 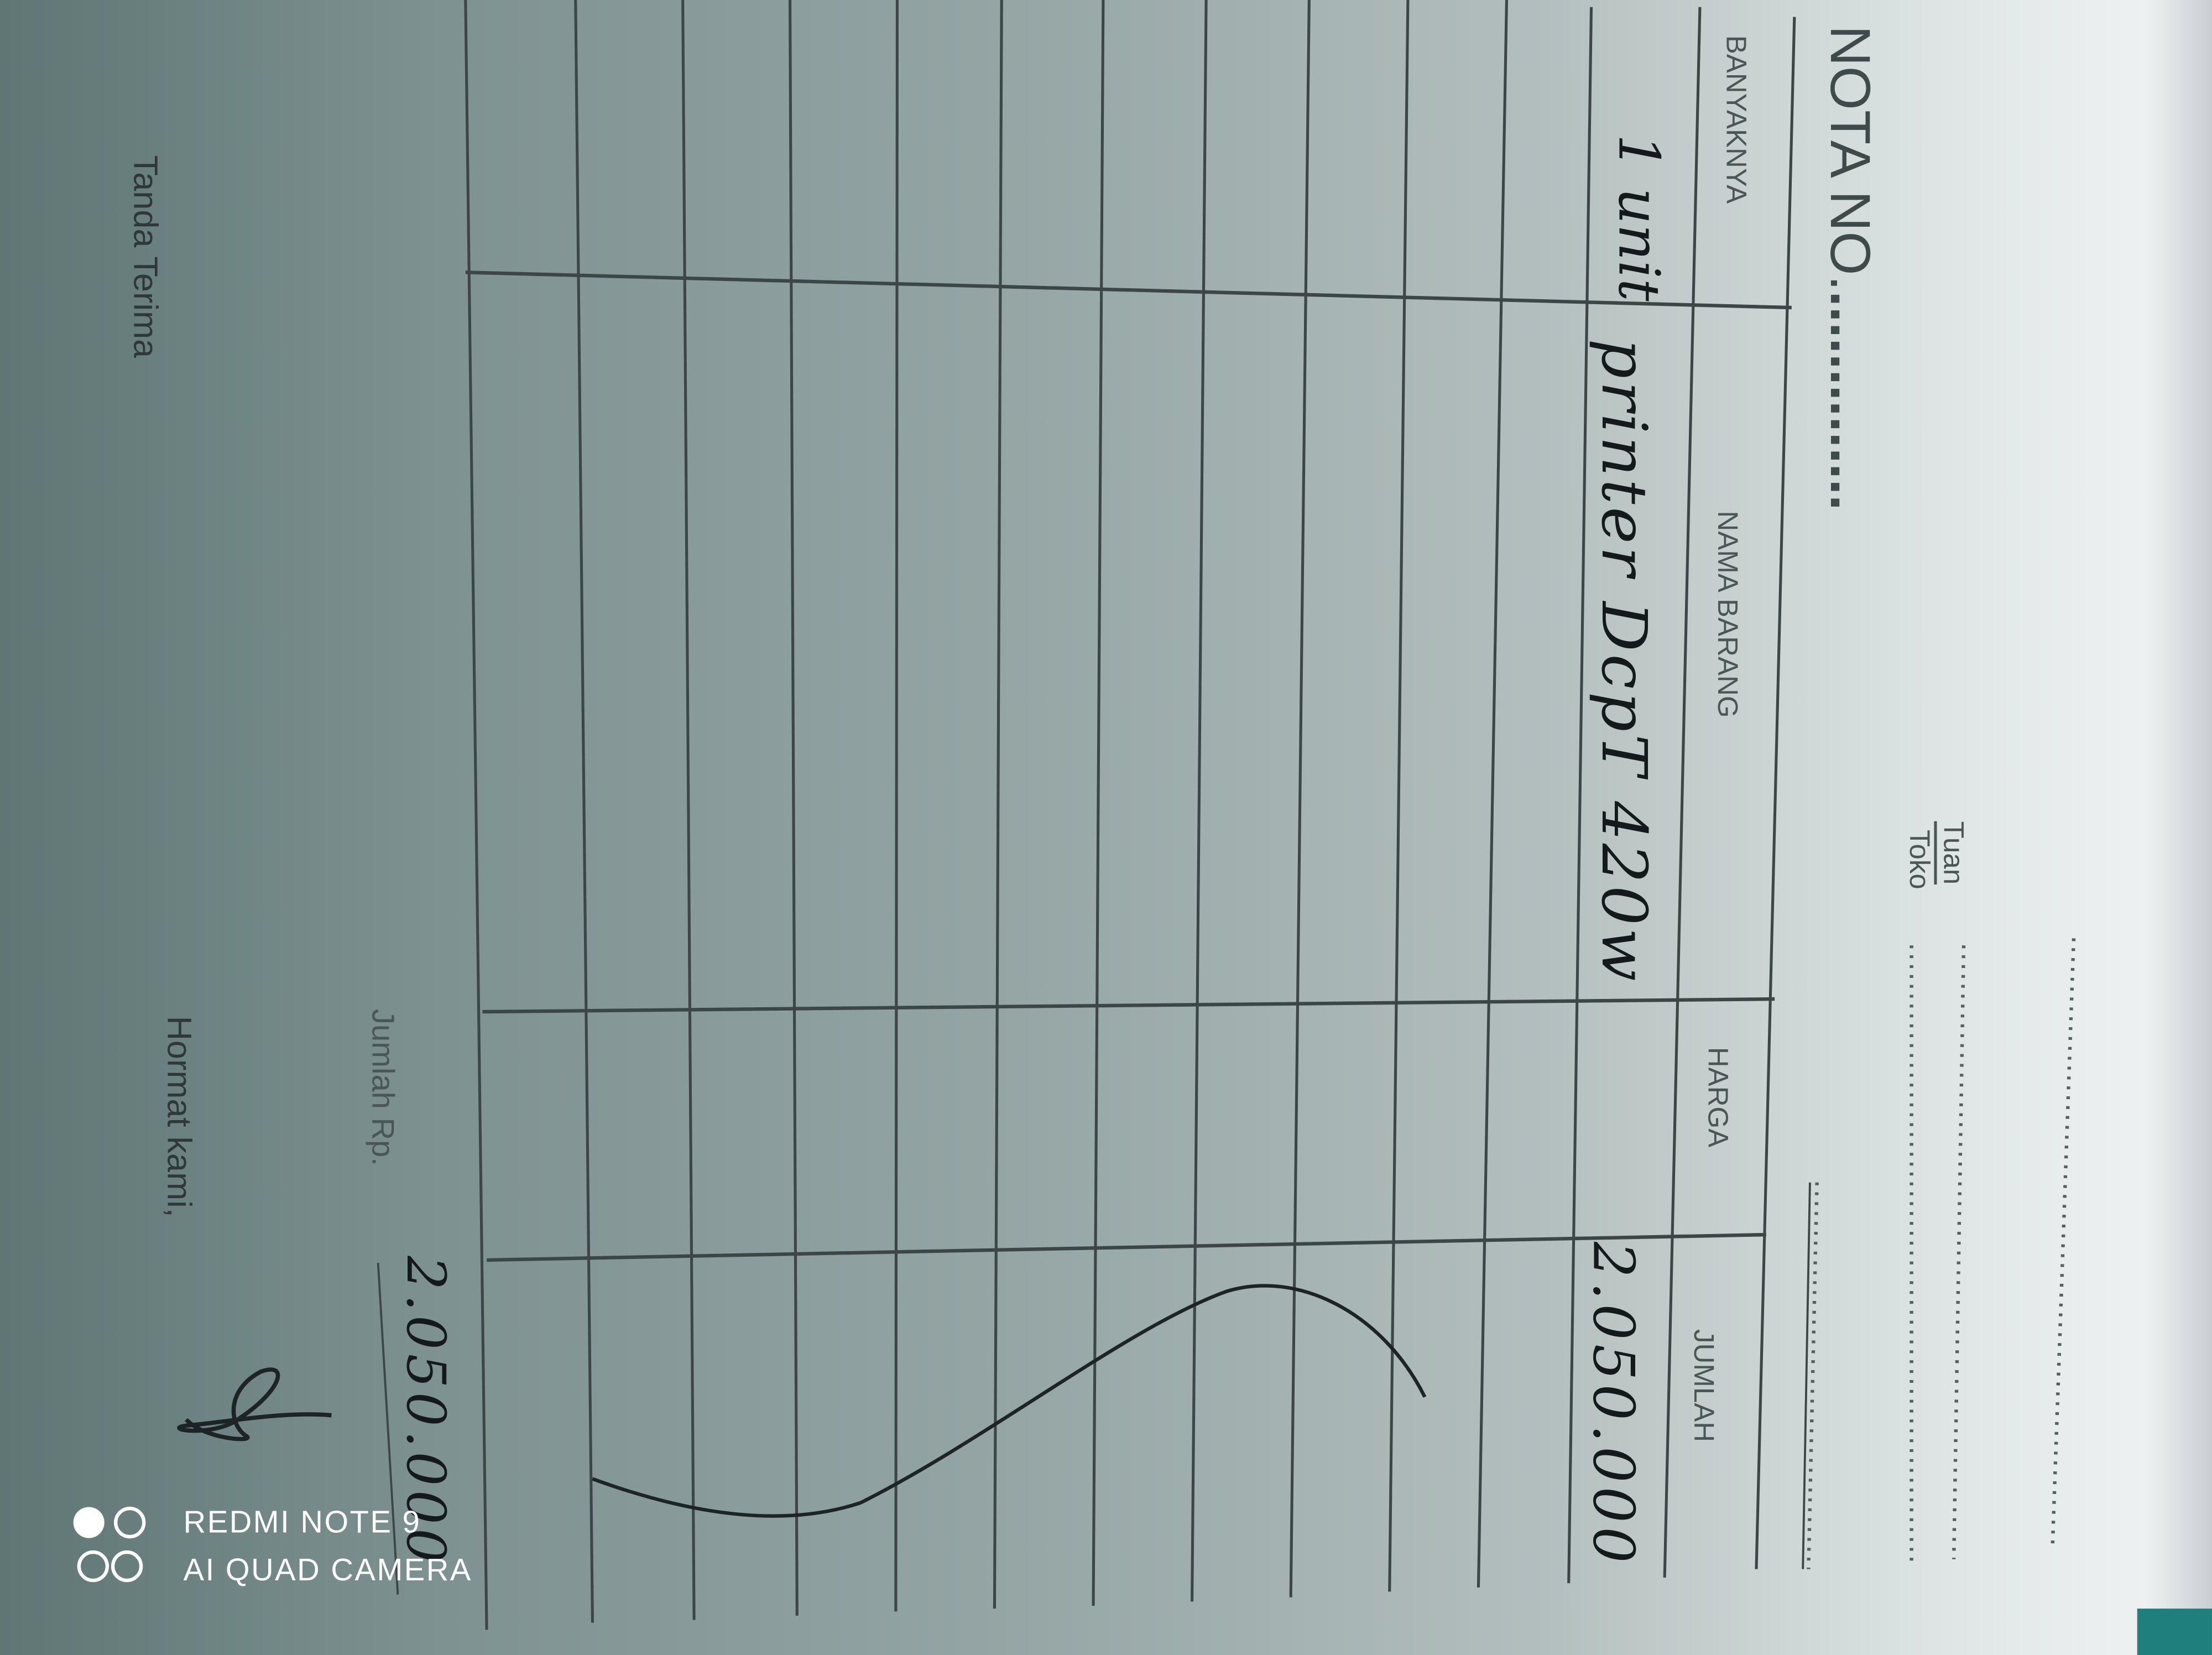 What do you see at coordinates (1638, 217) in the screenshot?
I see `row-1-banyaknya: 1 unit` at bounding box center [1638, 217].